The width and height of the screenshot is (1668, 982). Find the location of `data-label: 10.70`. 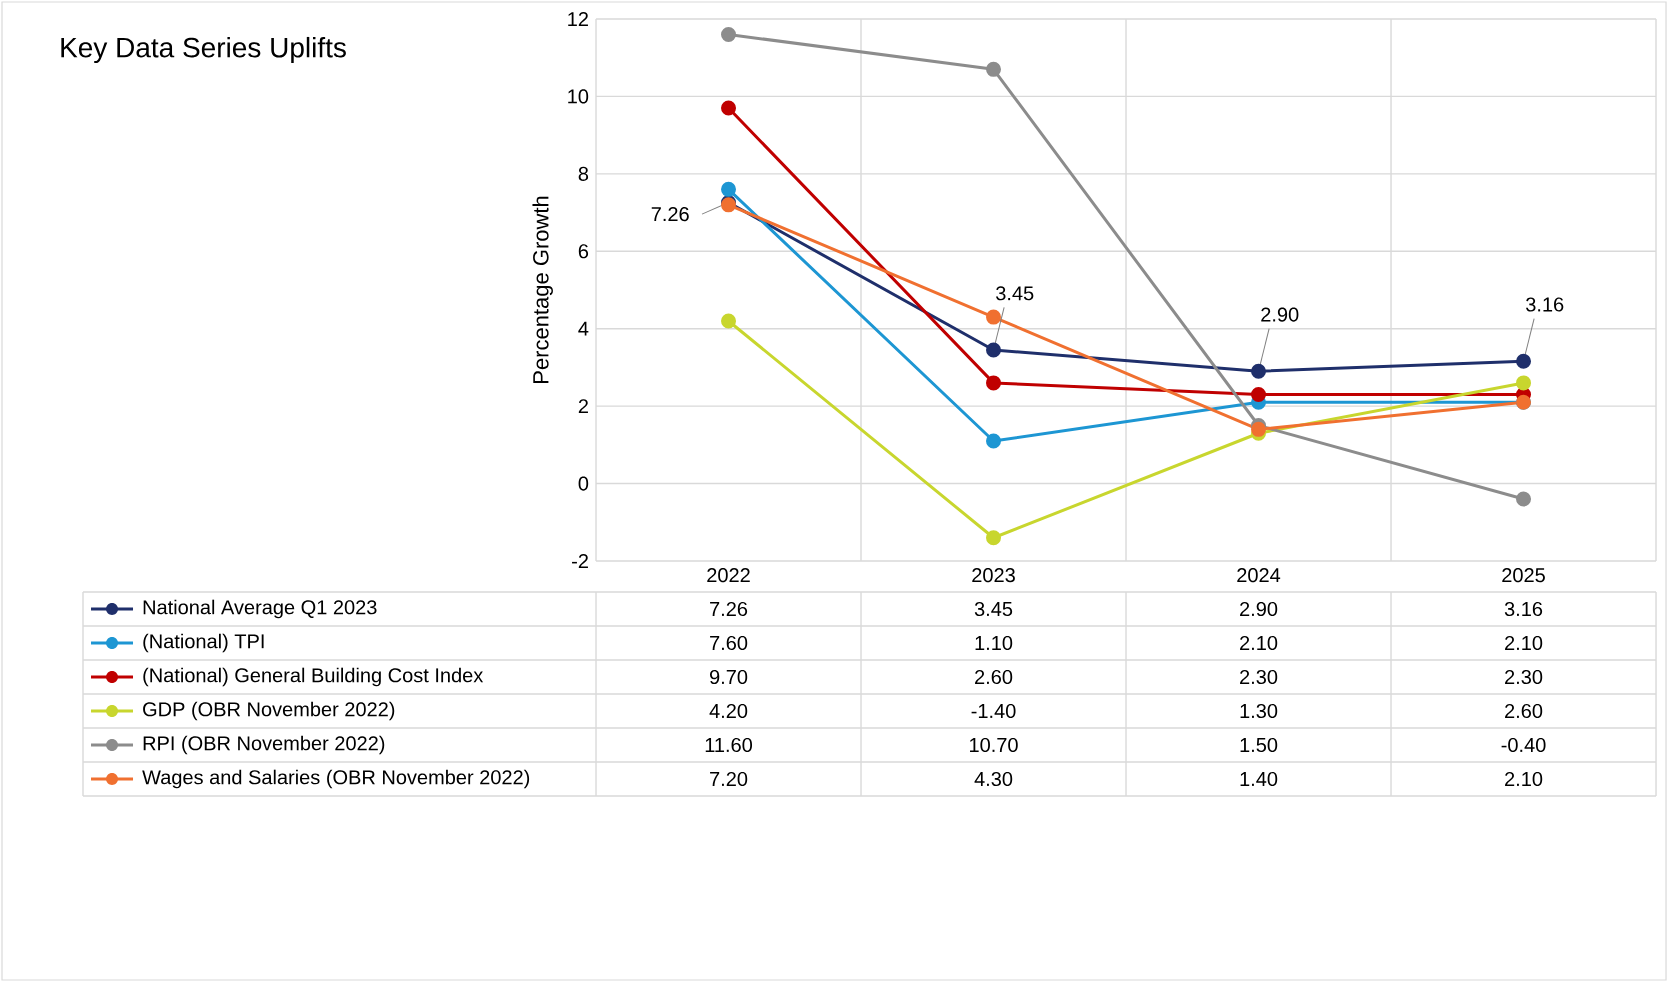

data-label: 10.70 is located at coordinates (994, 745).